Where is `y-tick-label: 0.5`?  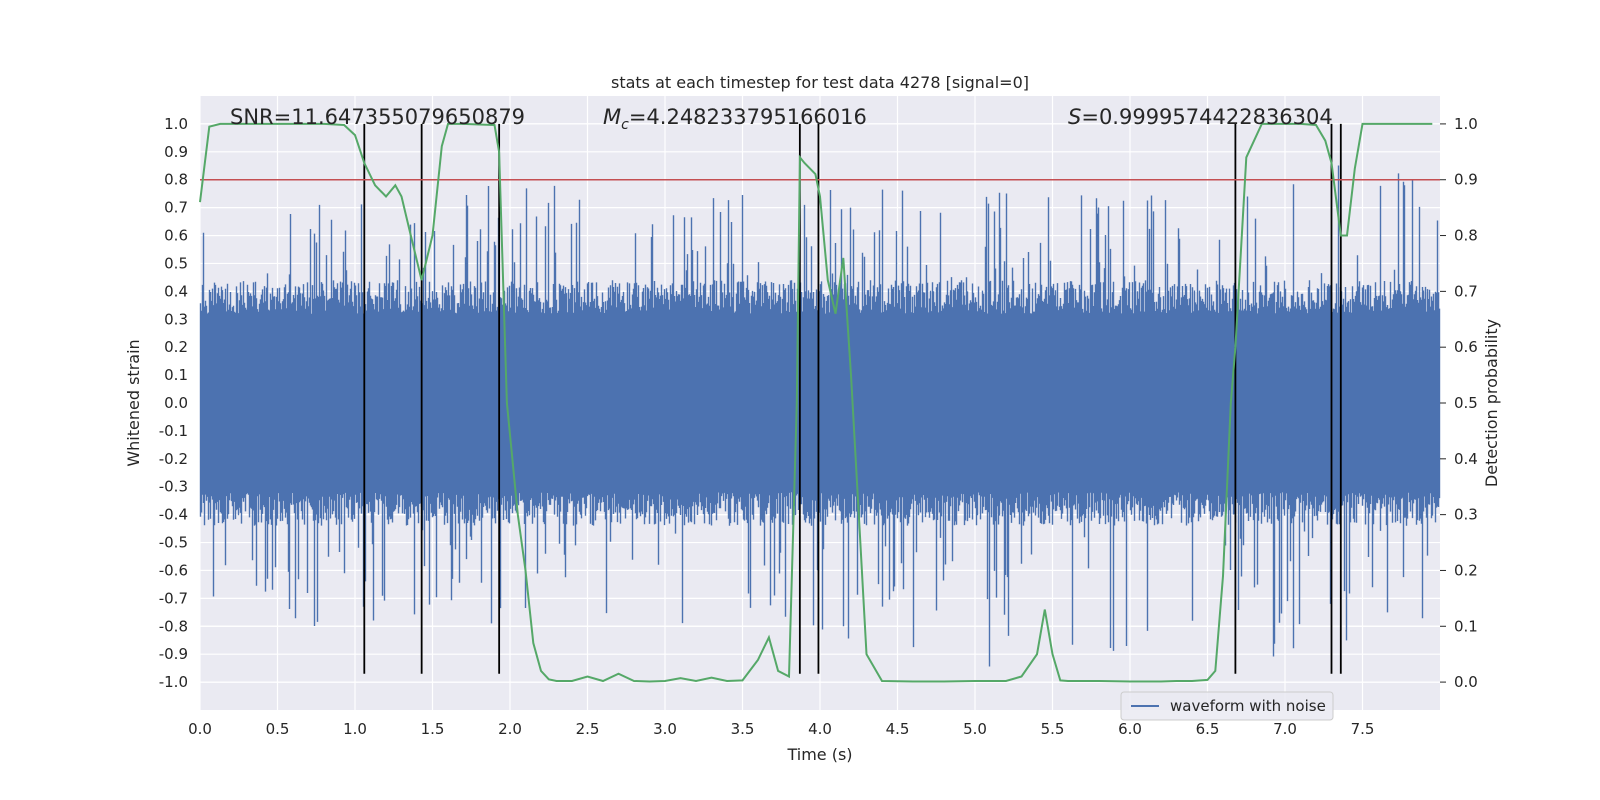 y-tick-label: 0.5 is located at coordinates (176, 263).